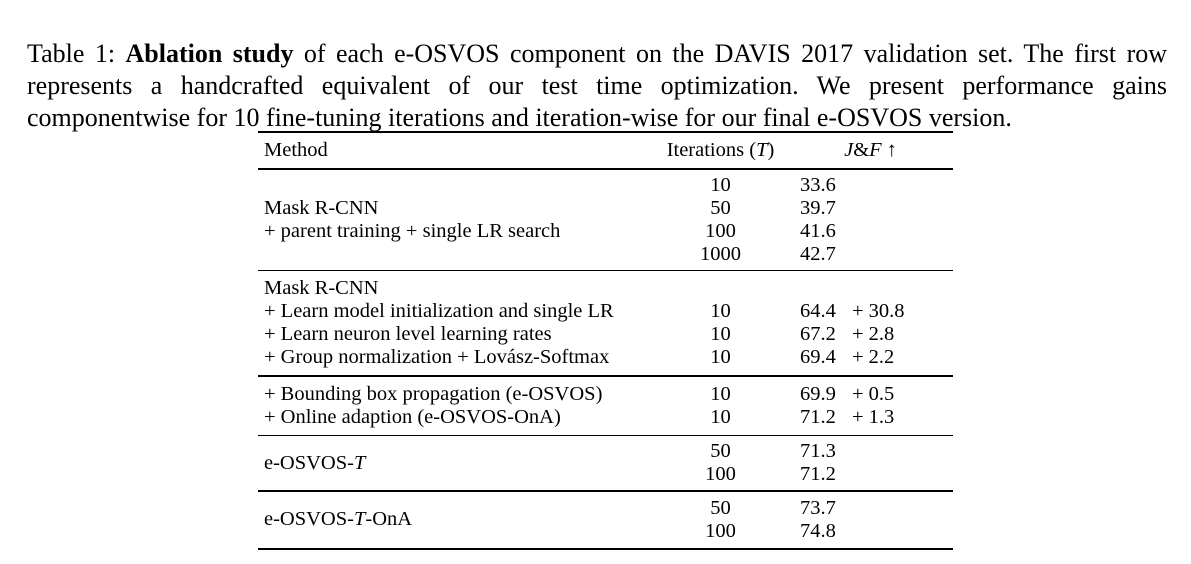 Image resolution: width=1191 pixels, height=564 pixels. I want to click on header-iterations-post: ), so click(771, 150).